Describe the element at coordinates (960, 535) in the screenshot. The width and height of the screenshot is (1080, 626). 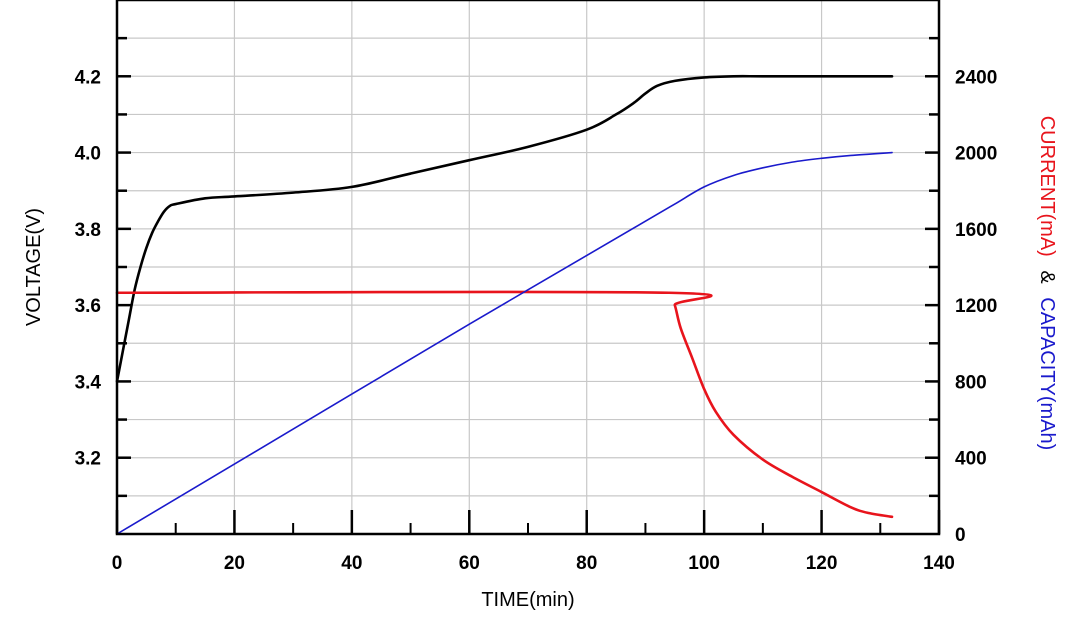
I see `y-right-tick-label: 0` at that location.